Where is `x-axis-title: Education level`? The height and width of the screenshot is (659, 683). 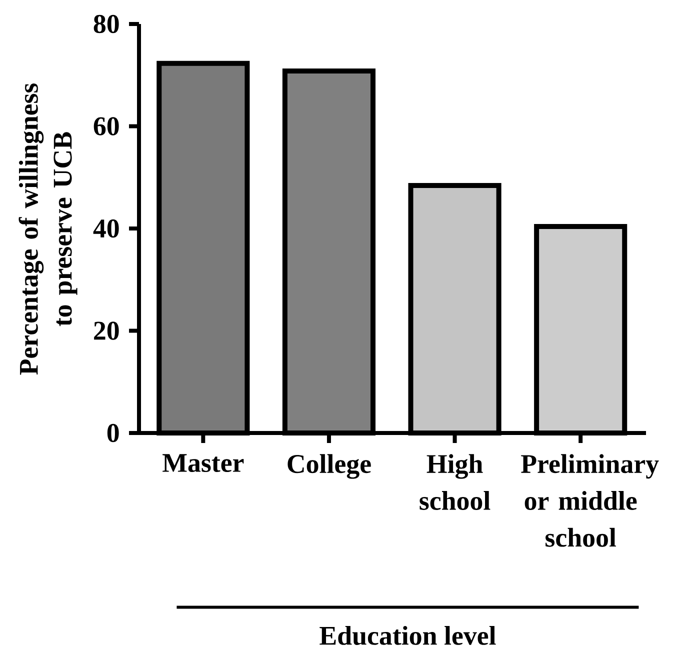
x-axis-title: Education level is located at coordinates (408, 635).